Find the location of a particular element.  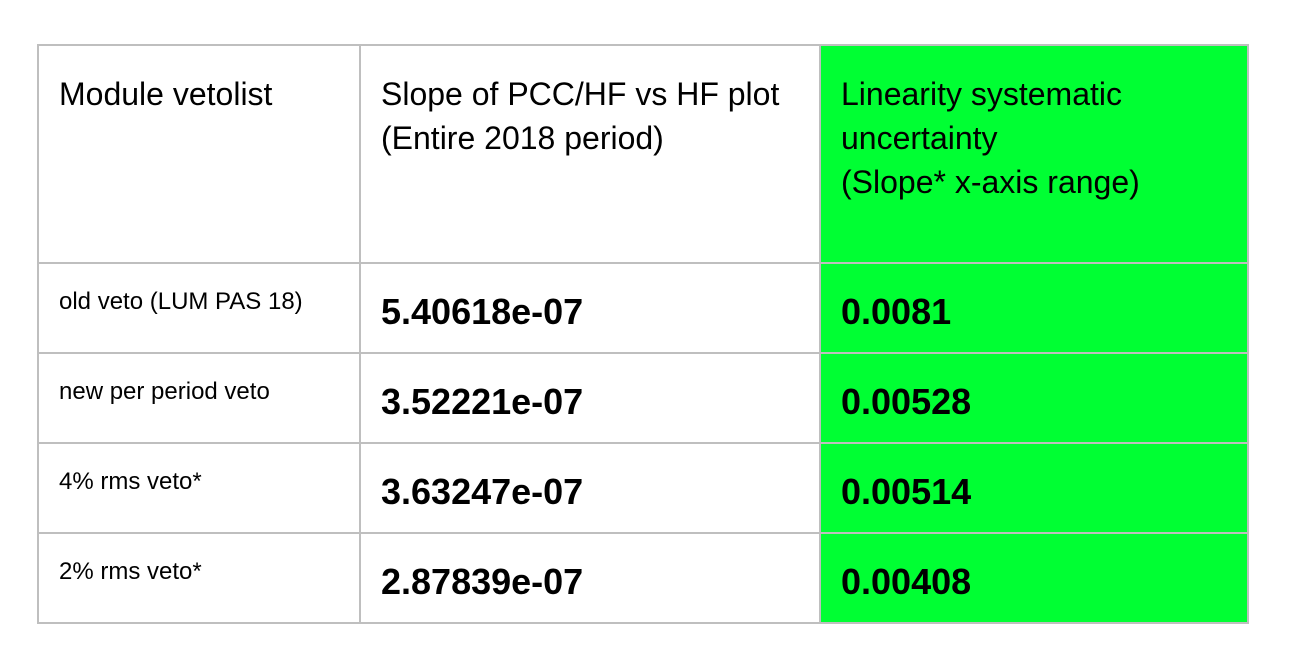

row-label-cell: 4% rms veto* is located at coordinates (199, 488).